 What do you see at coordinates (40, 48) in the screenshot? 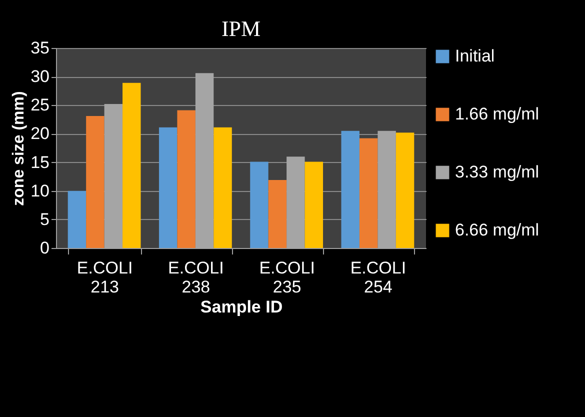
I see `y-tick-label: 35` at bounding box center [40, 48].